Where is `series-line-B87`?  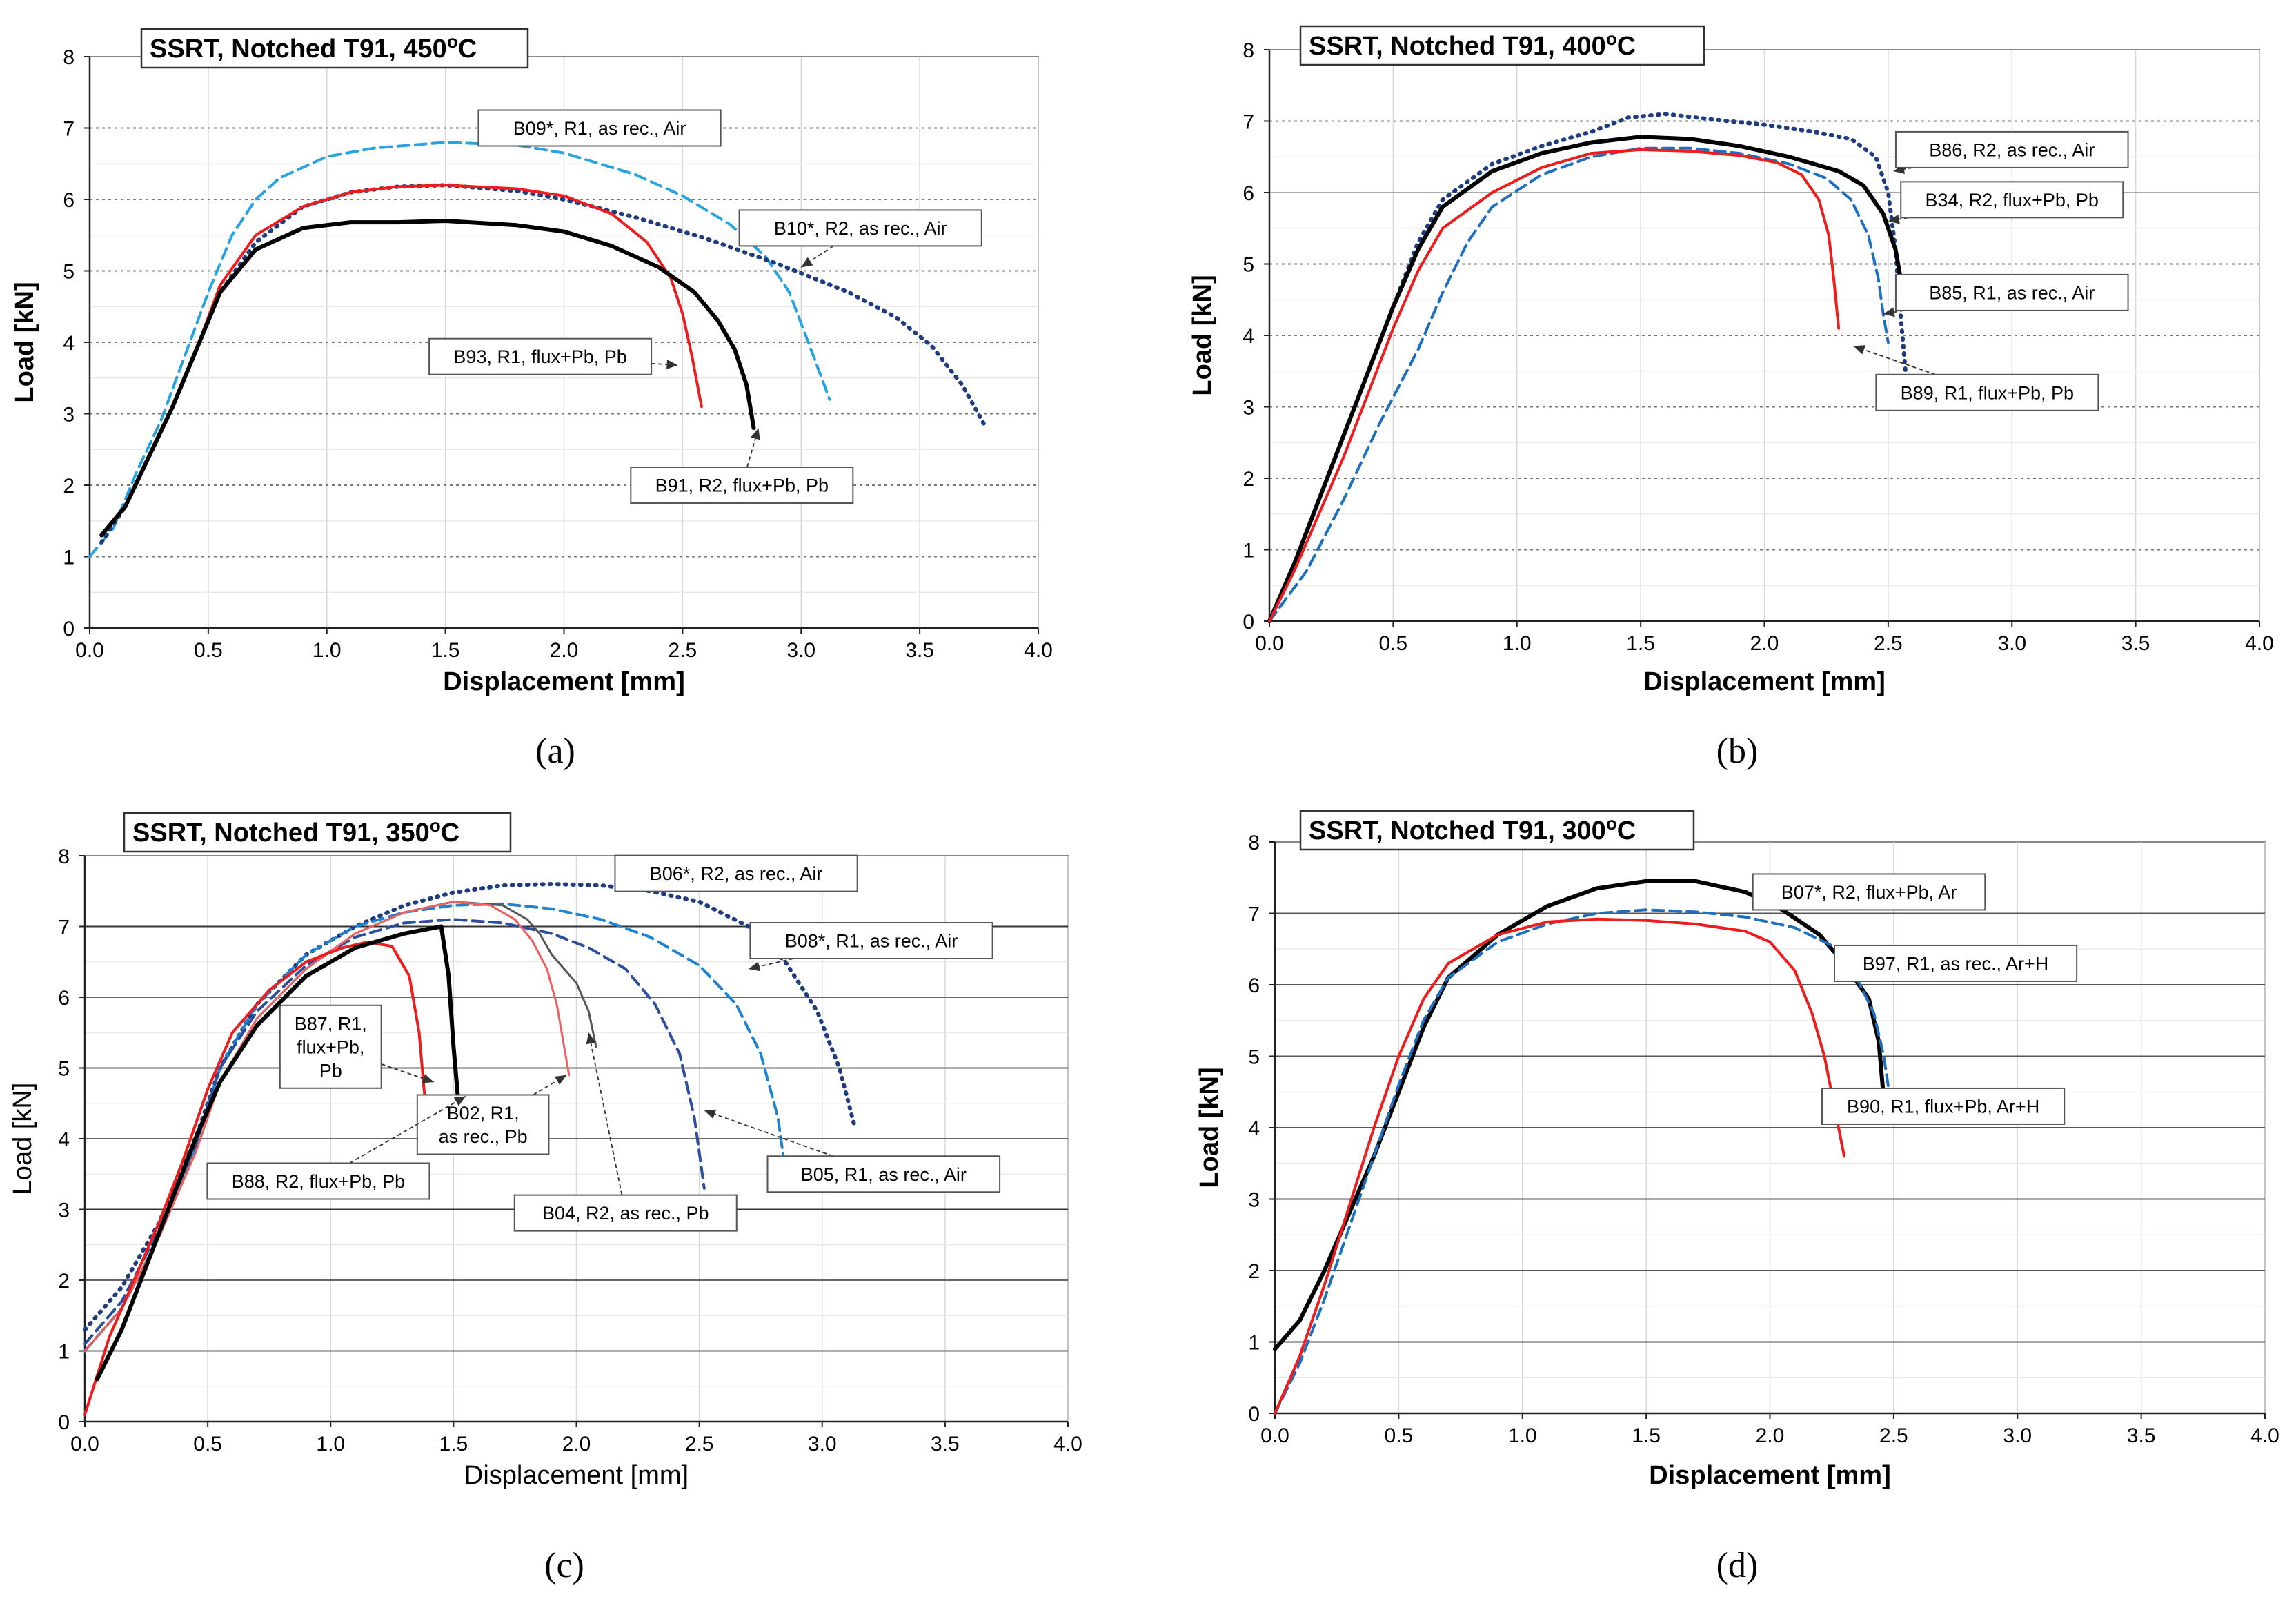
series-line-B87 is located at coordinates (256, 1178).